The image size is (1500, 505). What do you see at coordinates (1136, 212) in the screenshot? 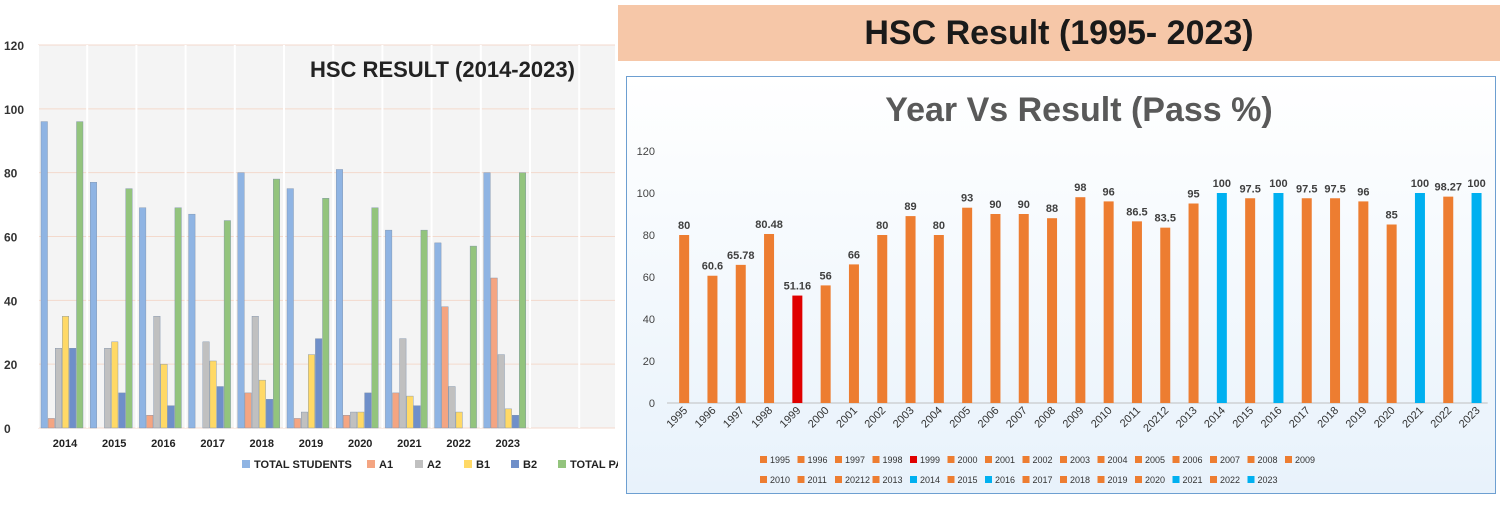
I see `data-label: 86.5` at bounding box center [1136, 212].